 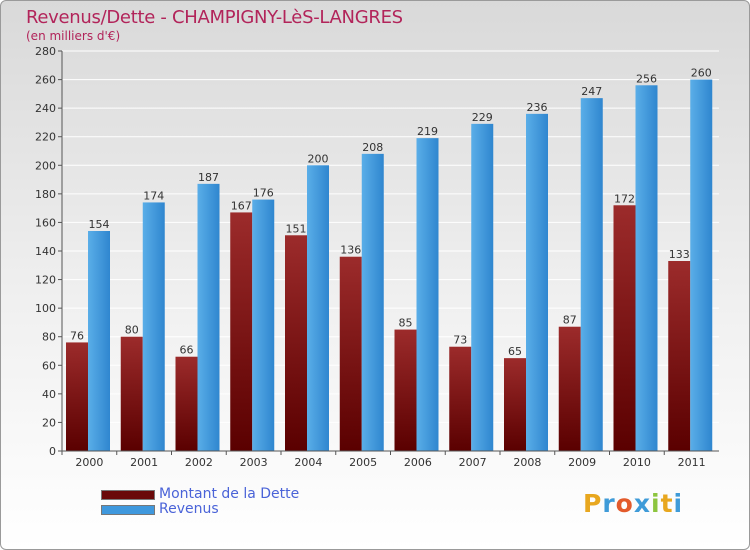 I want to click on data-label: 66, so click(x=187, y=350).